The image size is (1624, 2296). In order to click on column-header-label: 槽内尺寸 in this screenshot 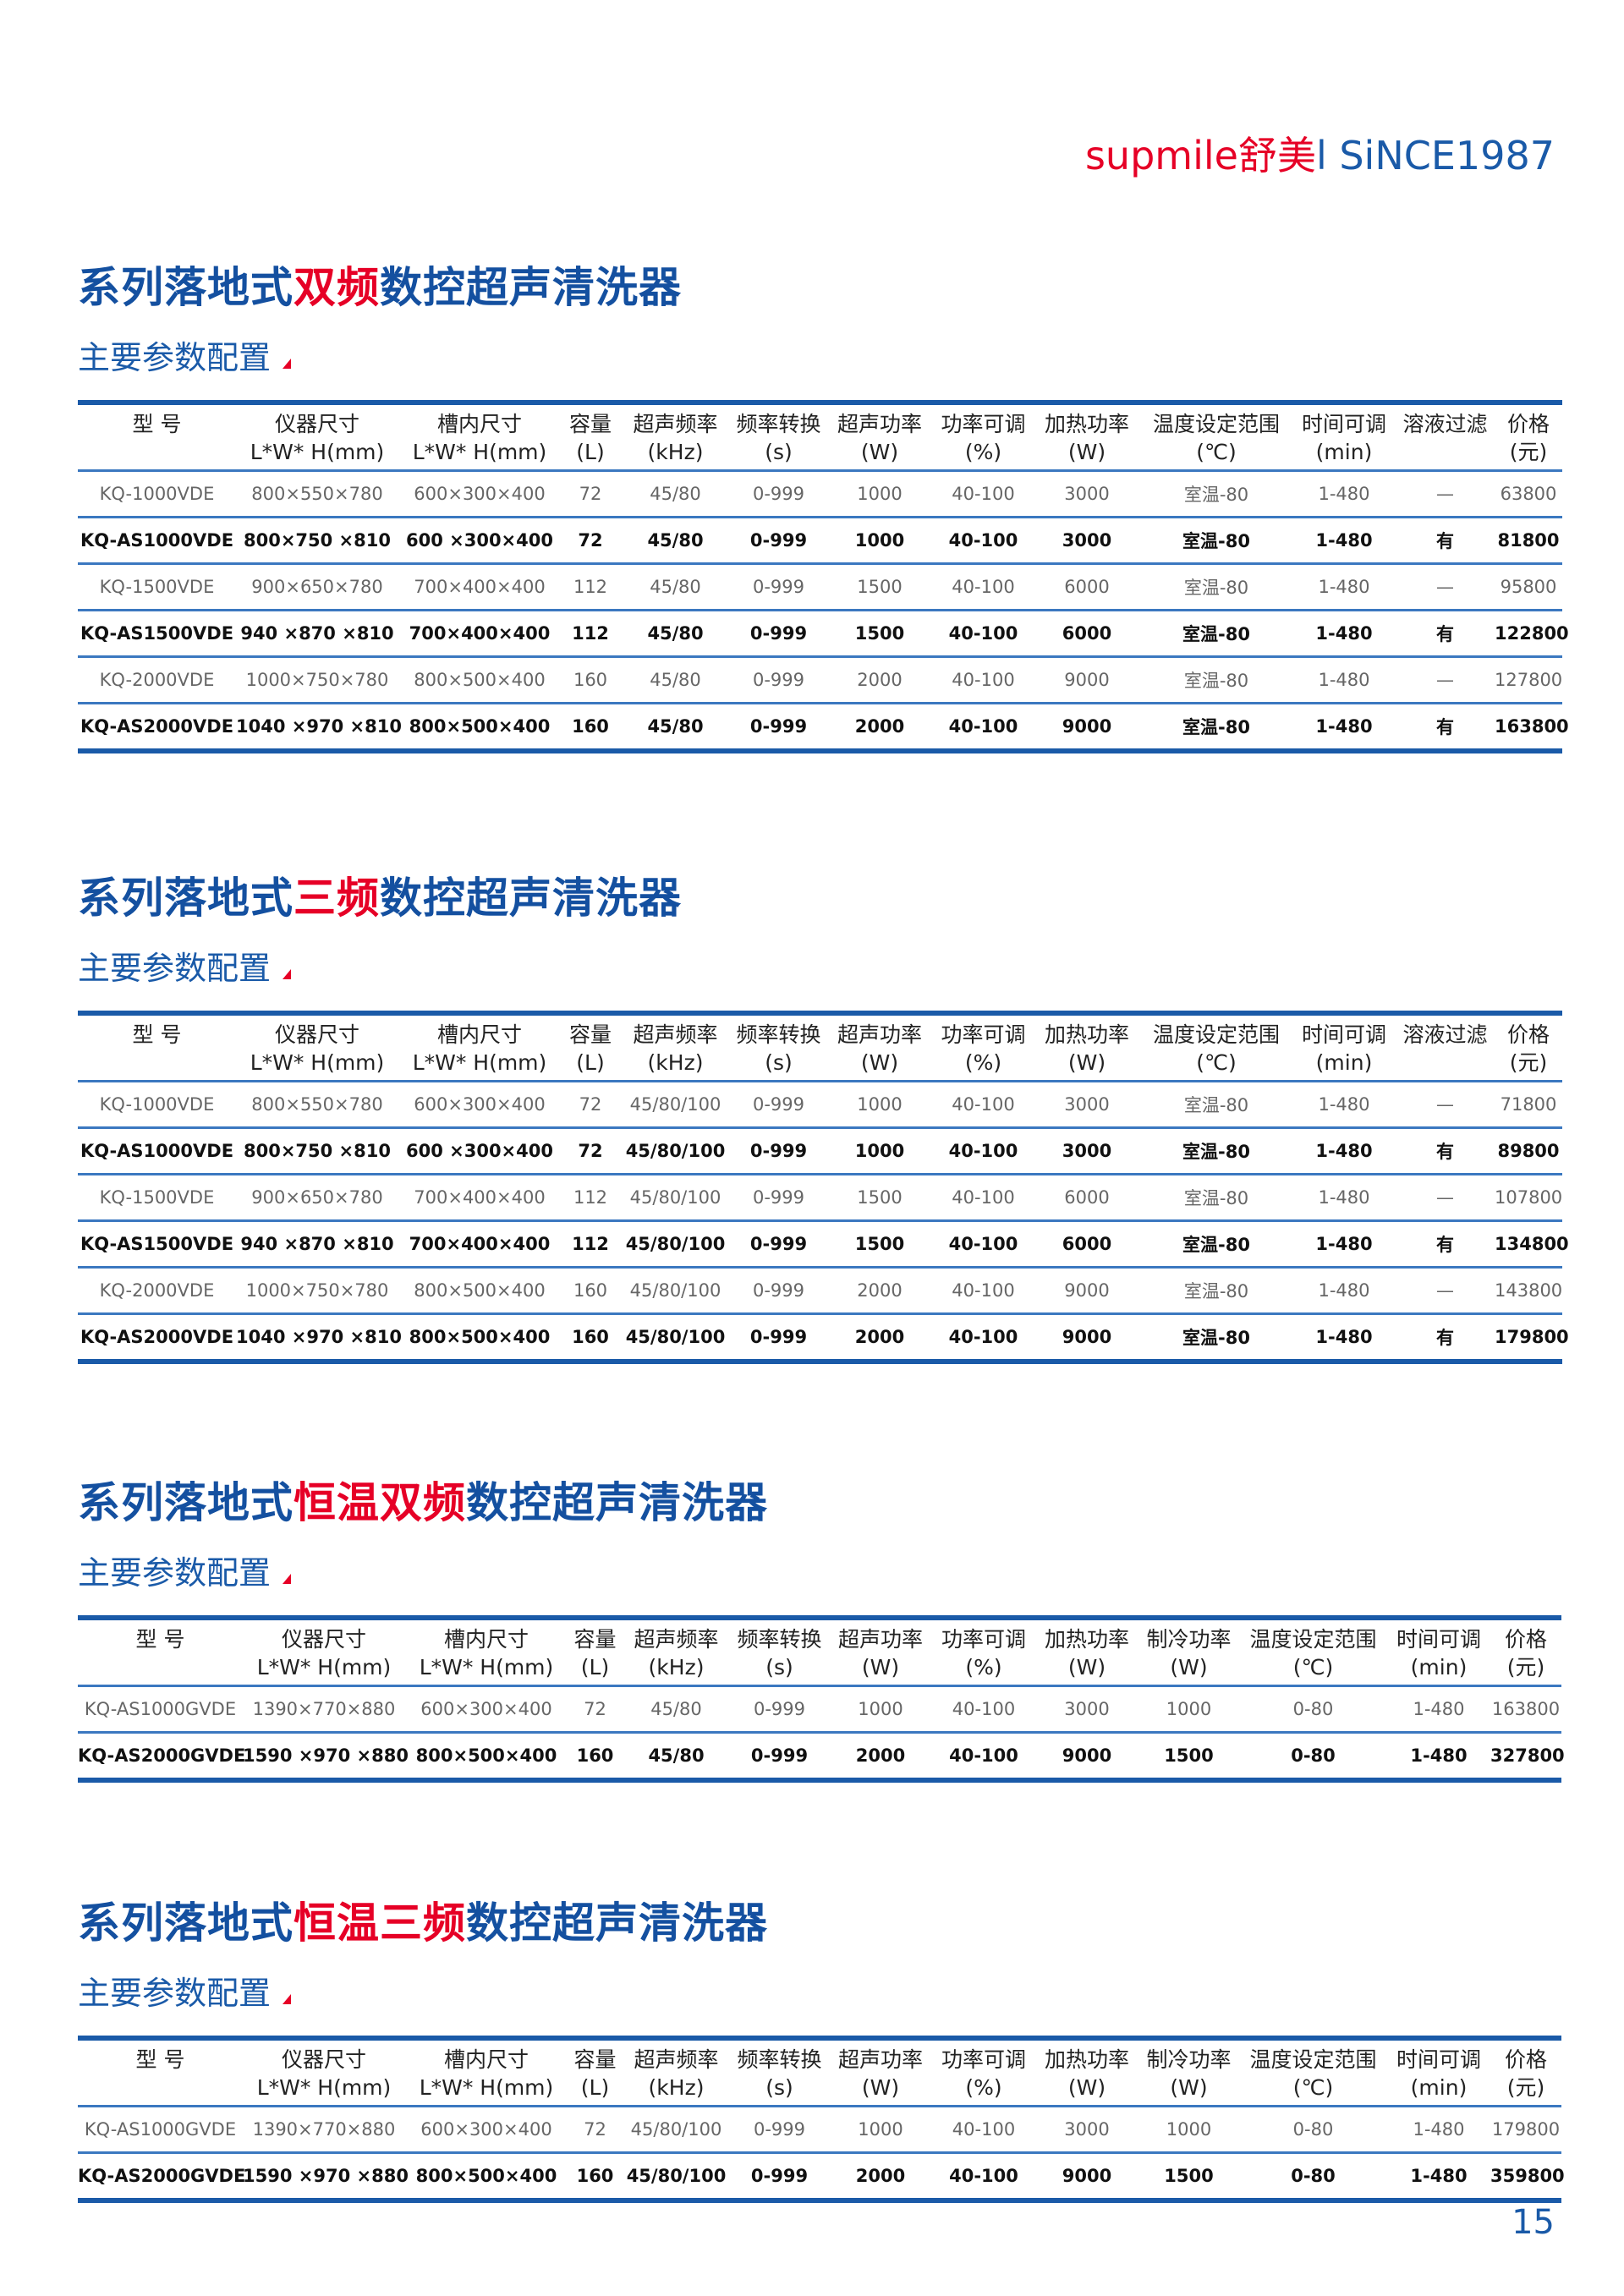, I will do `click(486, 2059)`.